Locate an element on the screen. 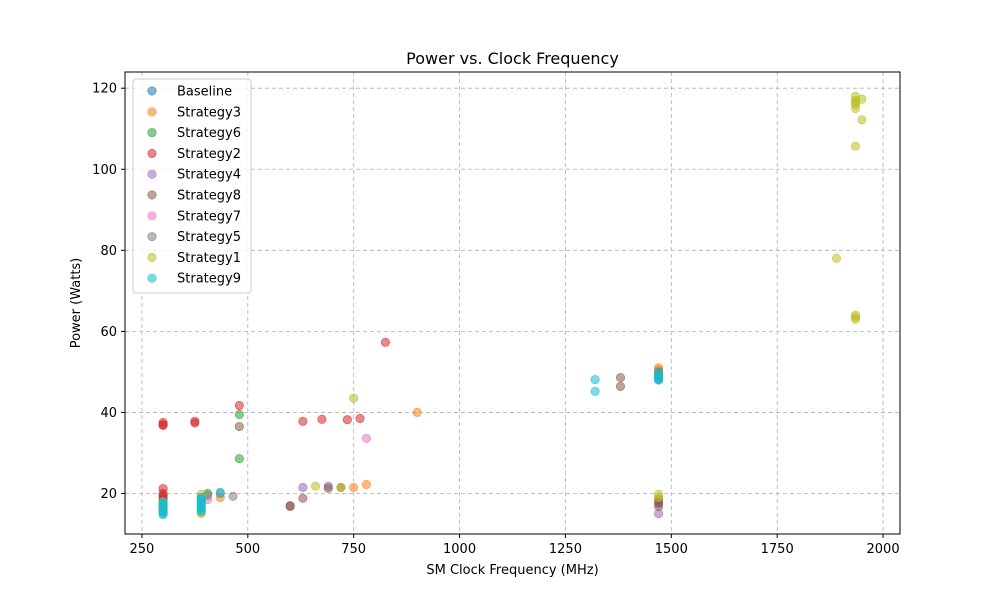 This screenshot has width=1000, height=600. data-point-strategy5 is located at coordinates (233, 496).